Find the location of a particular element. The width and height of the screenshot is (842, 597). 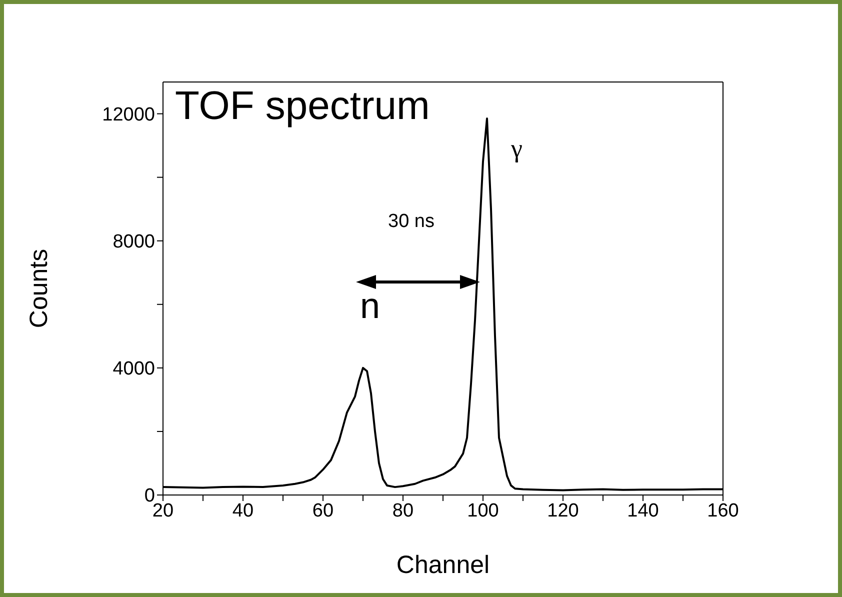

y-tick-label: 12000 is located at coordinates (128, 115).